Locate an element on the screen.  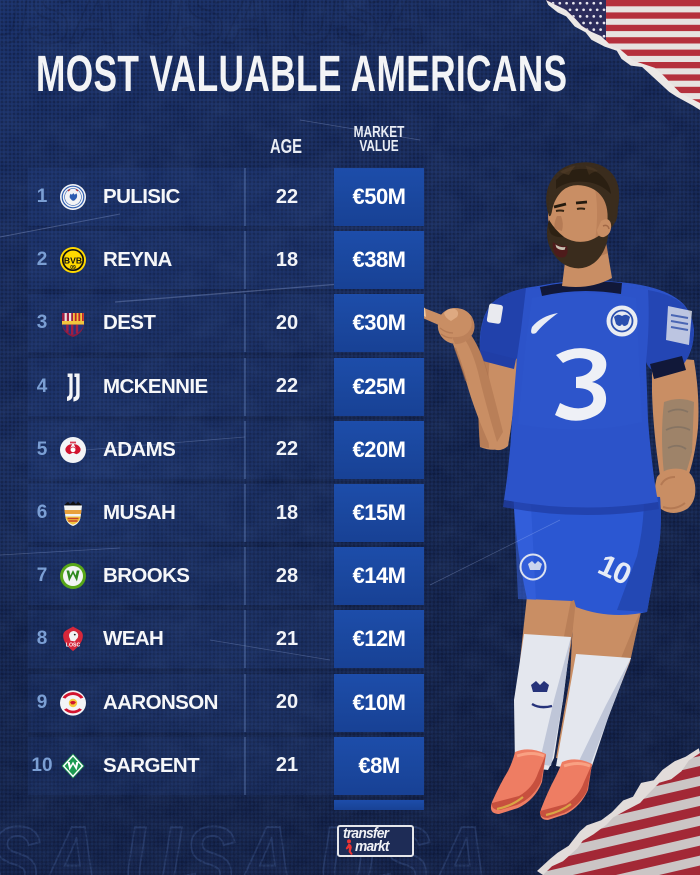
svg-text: BVB is located at coordinates (73, 261).